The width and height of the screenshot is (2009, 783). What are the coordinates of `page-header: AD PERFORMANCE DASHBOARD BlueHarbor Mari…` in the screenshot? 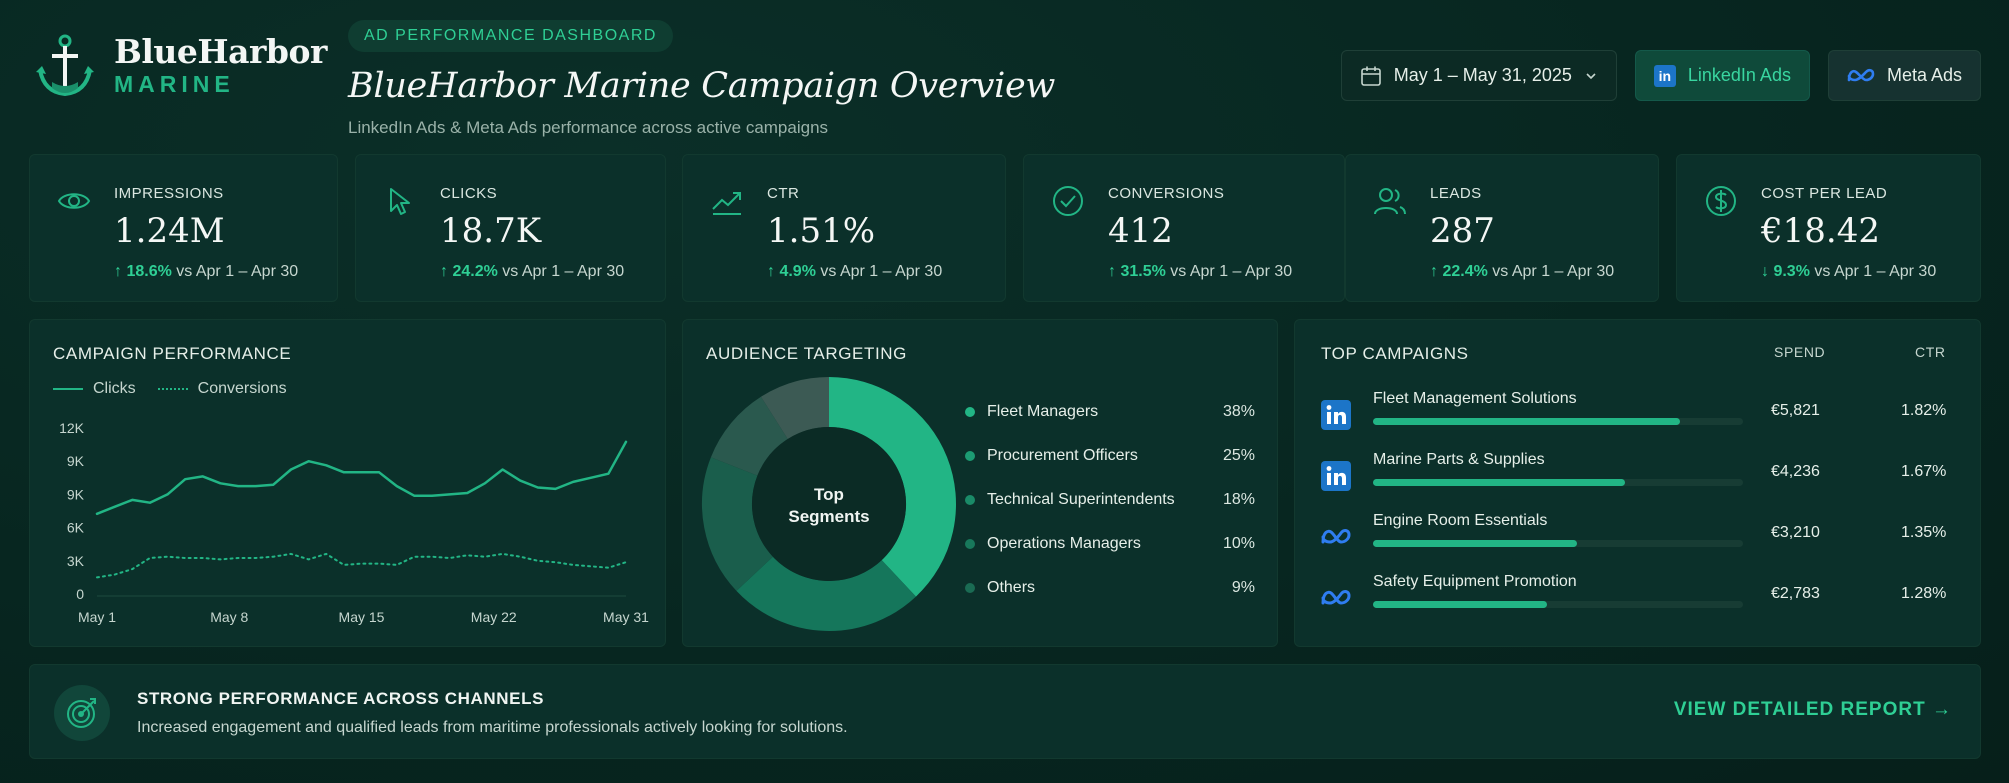 It's located at (701, 79).